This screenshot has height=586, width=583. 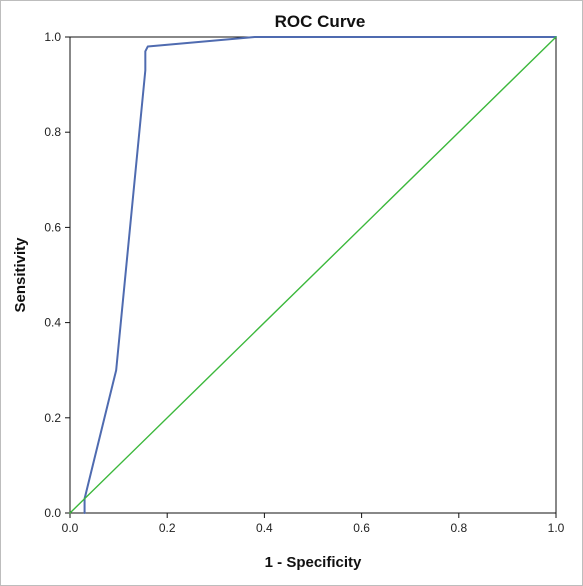 What do you see at coordinates (167, 528) in the screenshot?
I see `x-tick-label: 0.2` at bounding box center [167, 528].